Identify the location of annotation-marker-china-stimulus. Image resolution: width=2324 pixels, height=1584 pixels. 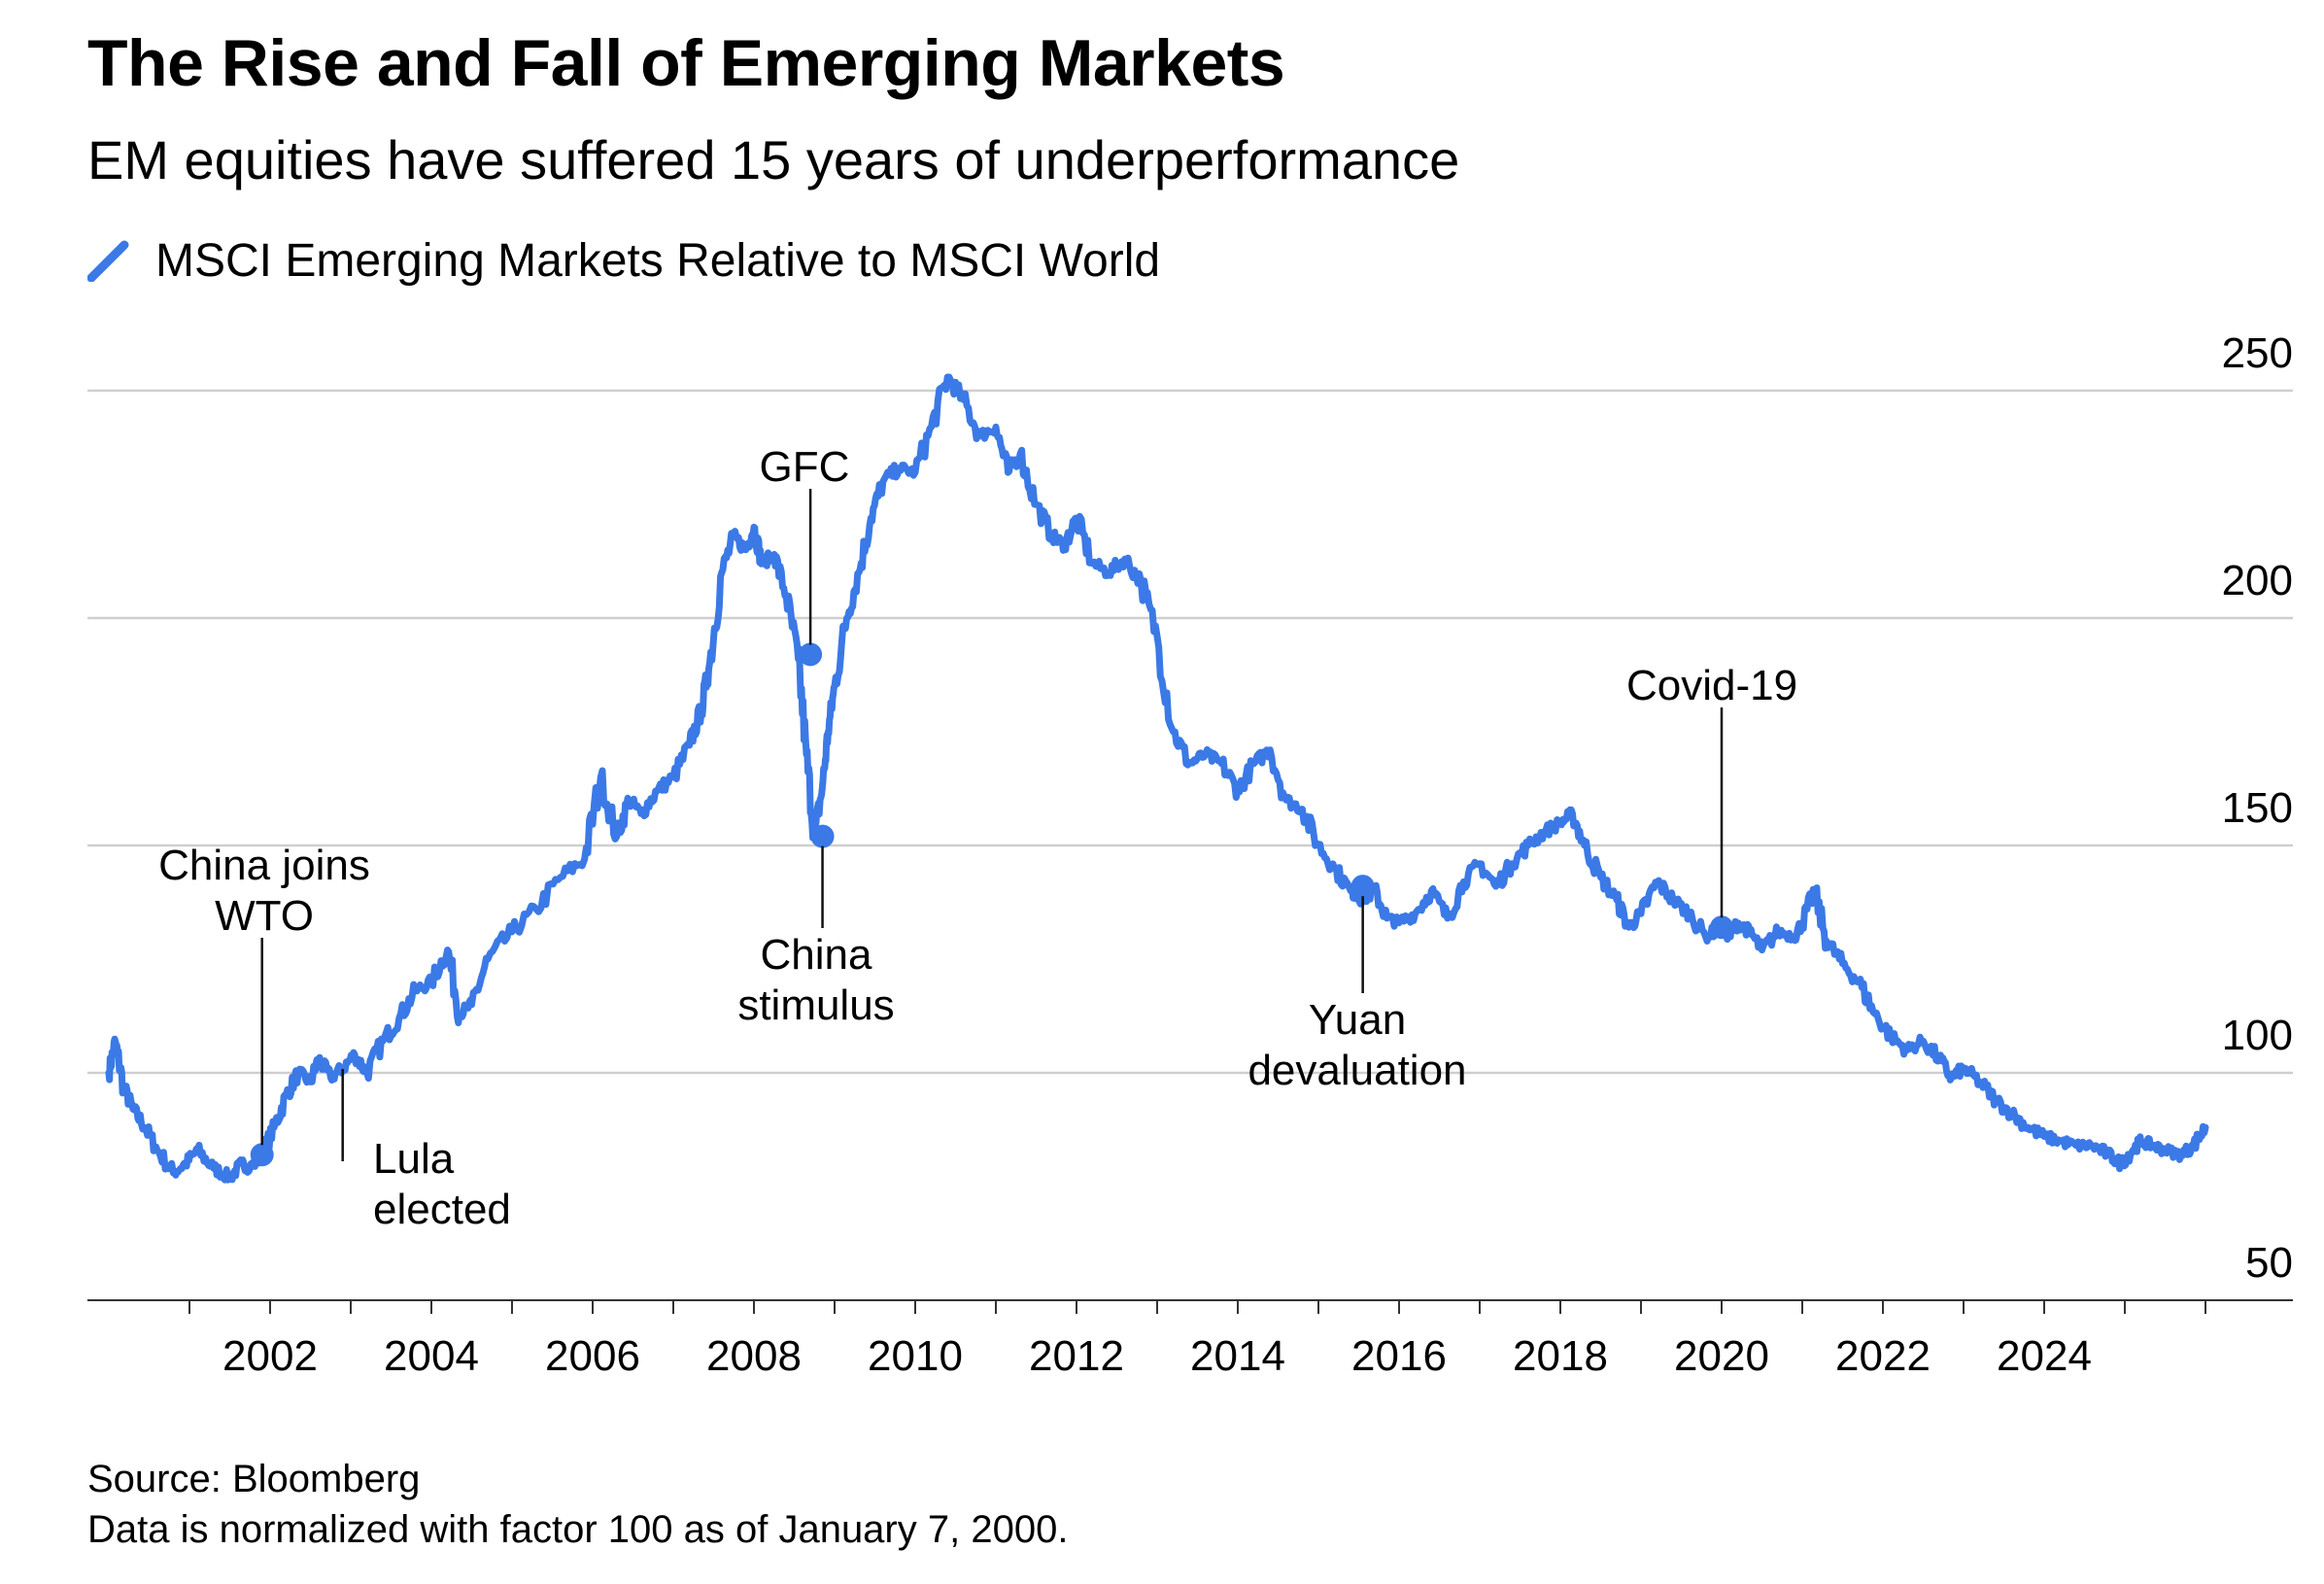
(823, 836).